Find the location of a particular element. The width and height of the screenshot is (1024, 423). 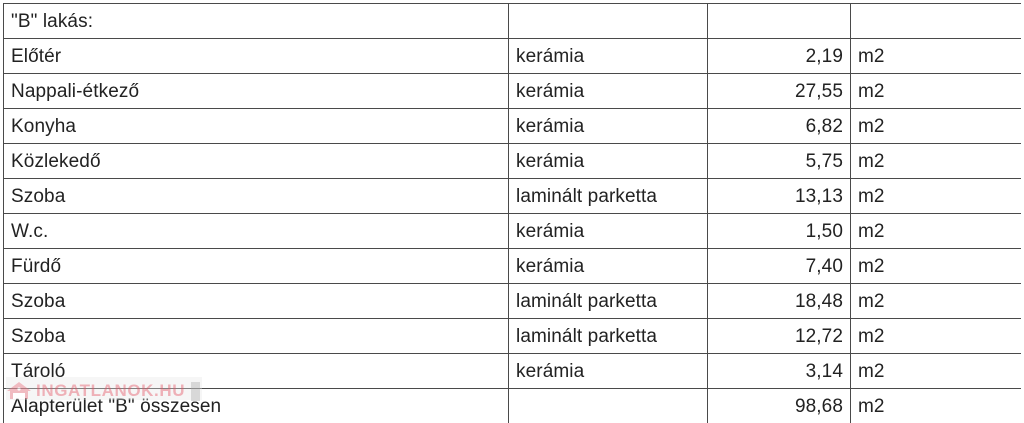

header-material-cell is located at coordinates (608, 21).